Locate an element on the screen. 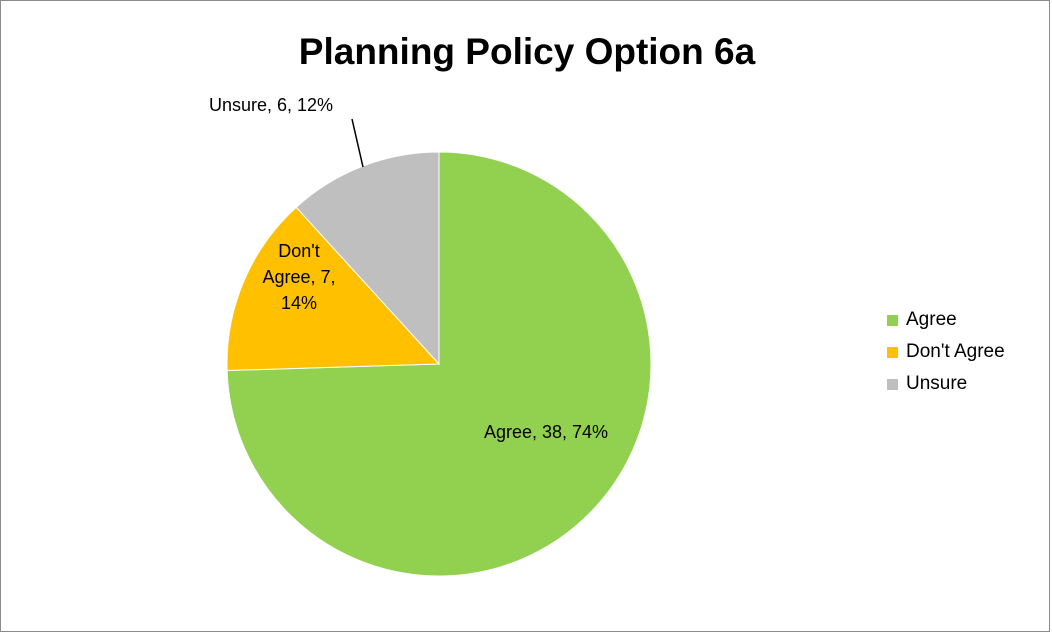 This screenshot has width=1052, height=634. legend-label-agree: Agree is located at coordinates (931, 319).